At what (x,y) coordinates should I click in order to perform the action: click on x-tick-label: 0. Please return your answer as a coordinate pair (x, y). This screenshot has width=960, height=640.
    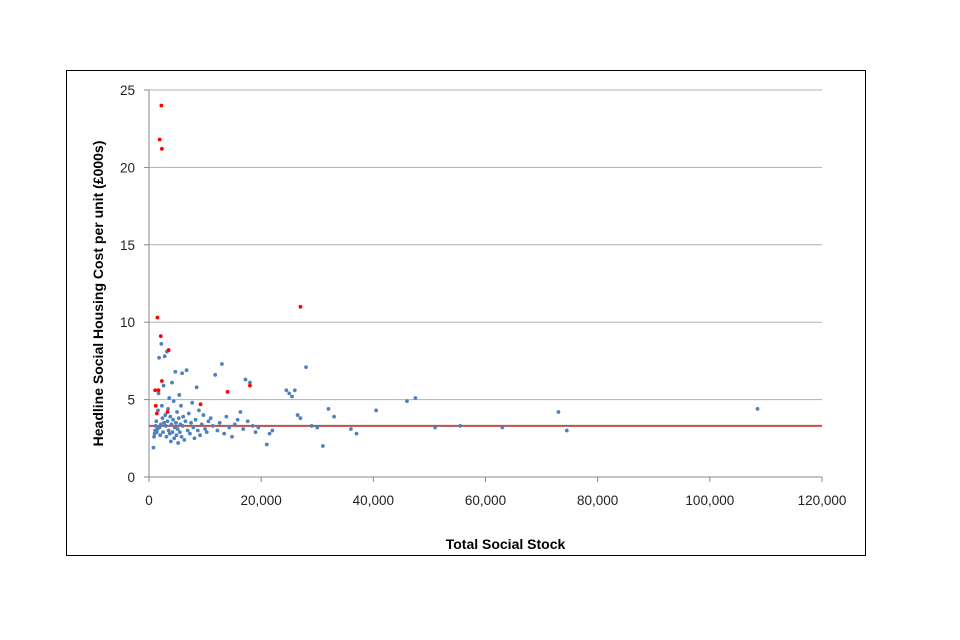
    Looking at the image, I should click on (149, 500).